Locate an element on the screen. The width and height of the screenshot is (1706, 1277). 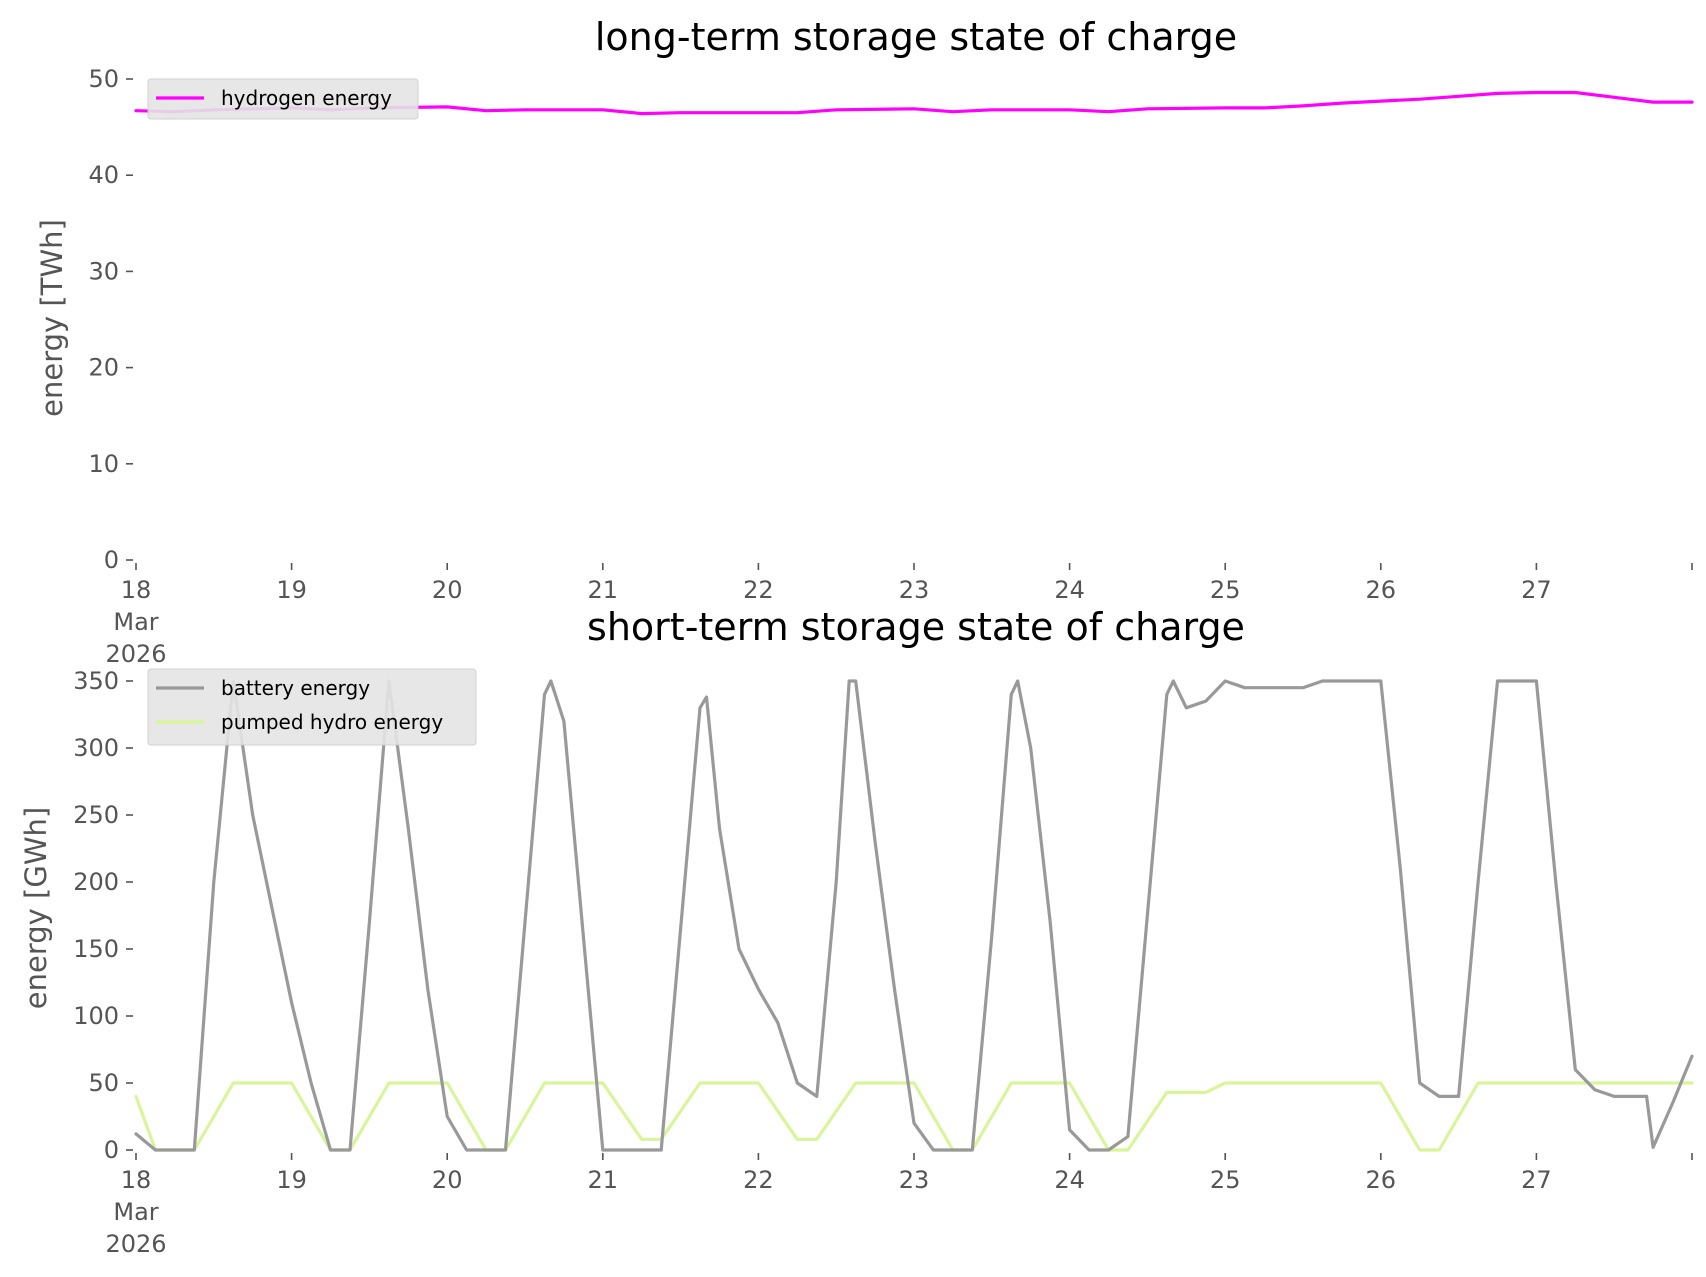
short-term-x-tick-label: 26 is located at coordinates (1381, 1180).